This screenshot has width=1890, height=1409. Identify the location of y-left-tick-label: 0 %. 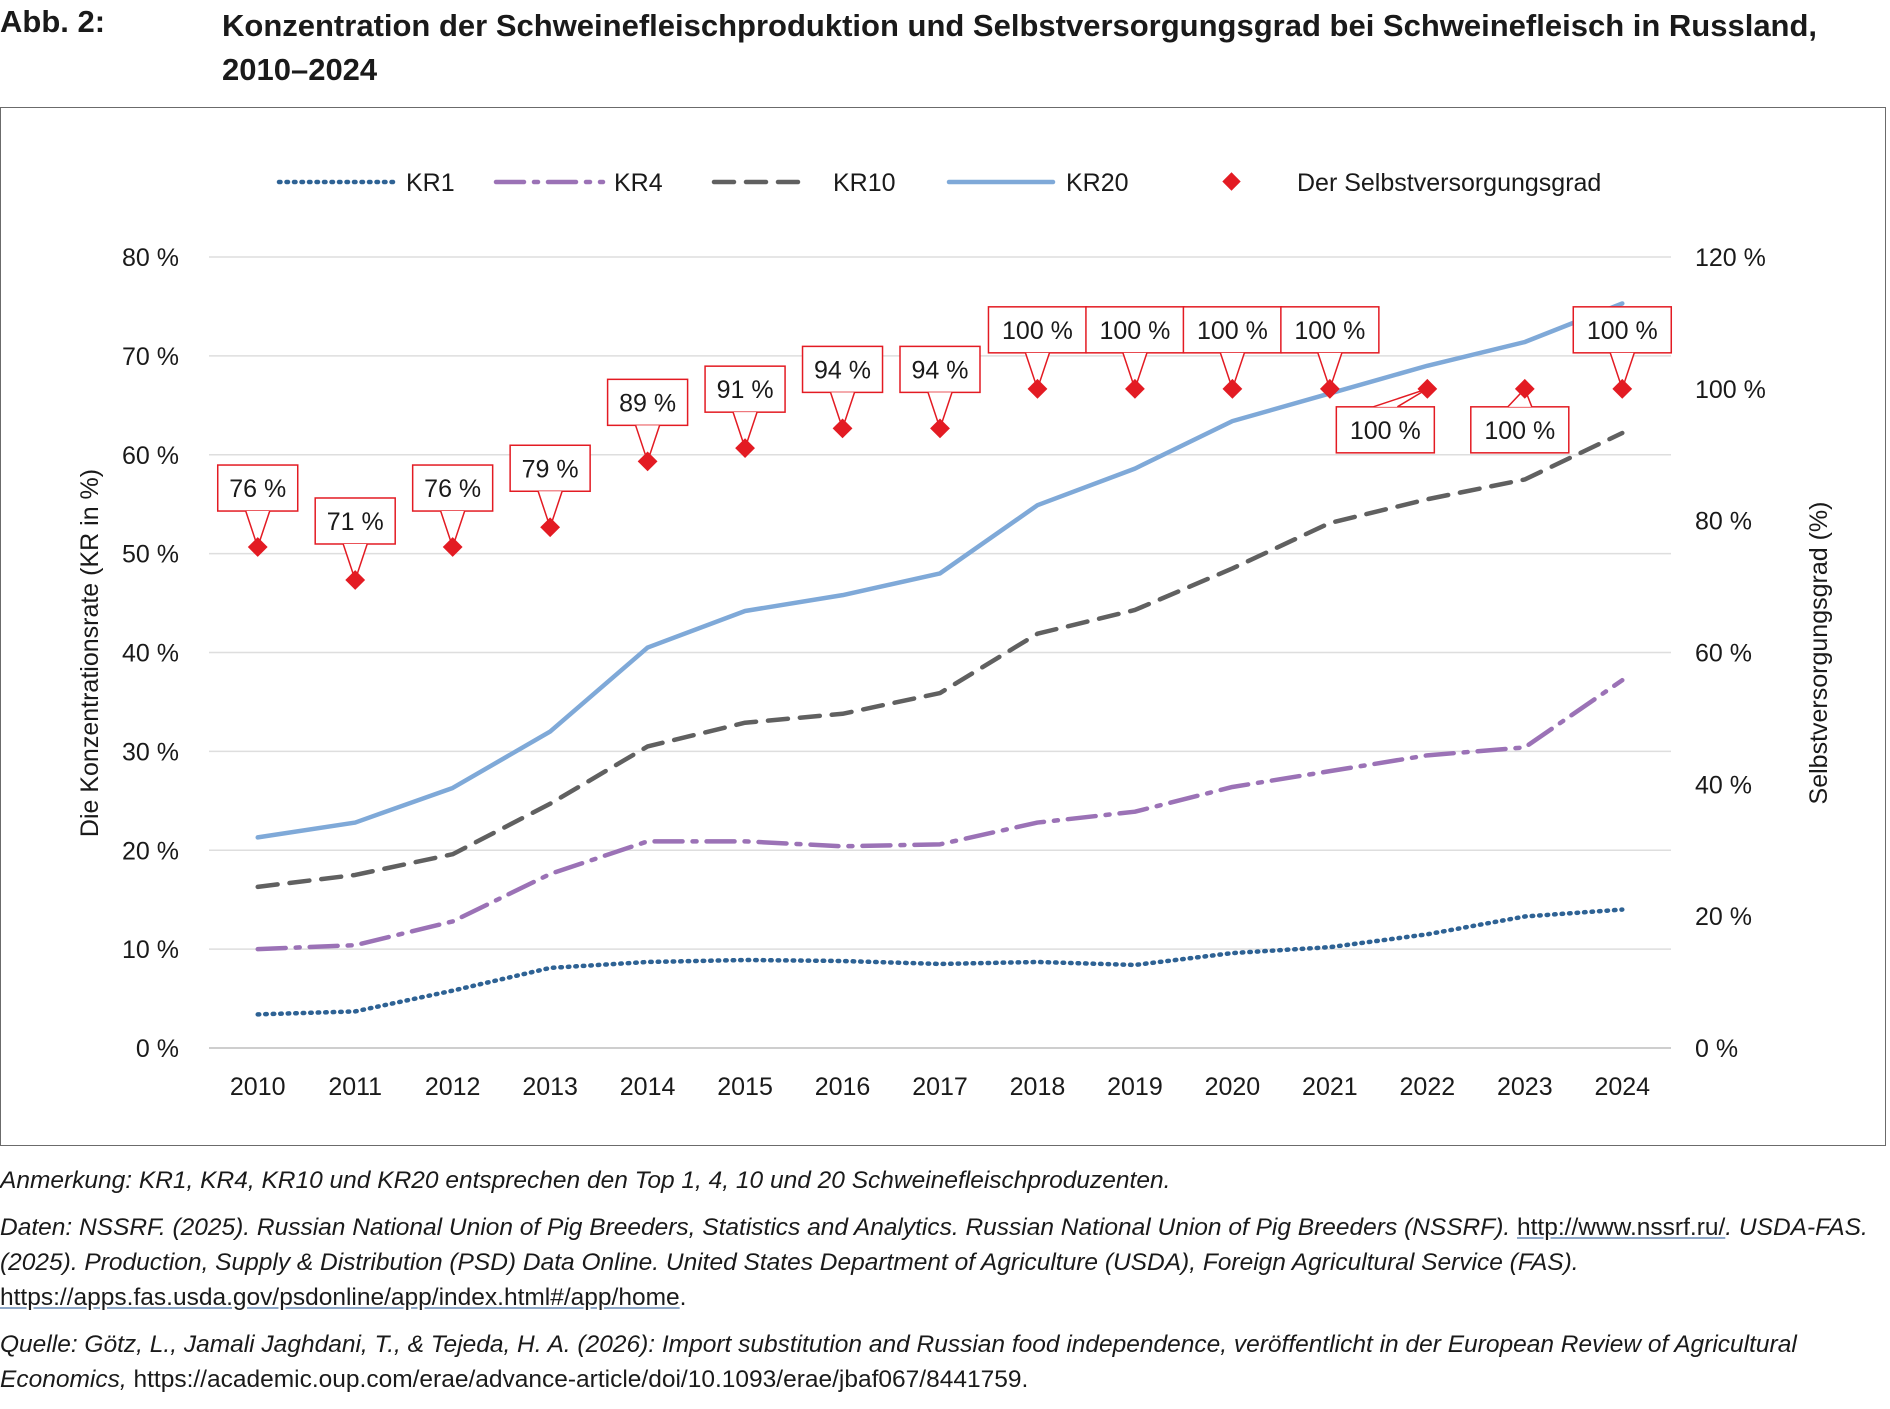
(157, 1049).